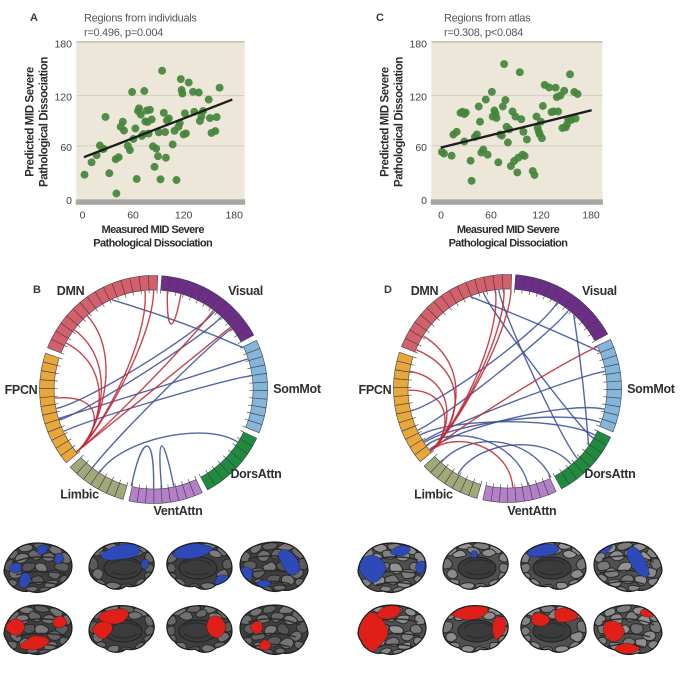 The width and height of the screenshot is (690, 676). Describe the element at coordinates (123, 33) in the screenshot. I see `svg-text: r=0.496, p=0.004` at that location.